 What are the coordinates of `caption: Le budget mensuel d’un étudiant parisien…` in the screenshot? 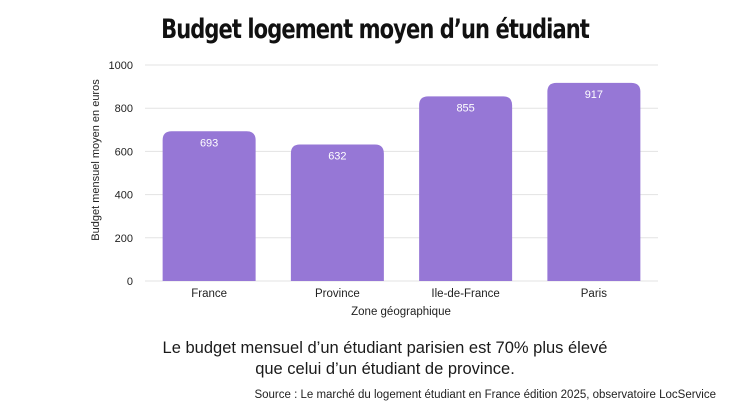 It's located at (375, 359).